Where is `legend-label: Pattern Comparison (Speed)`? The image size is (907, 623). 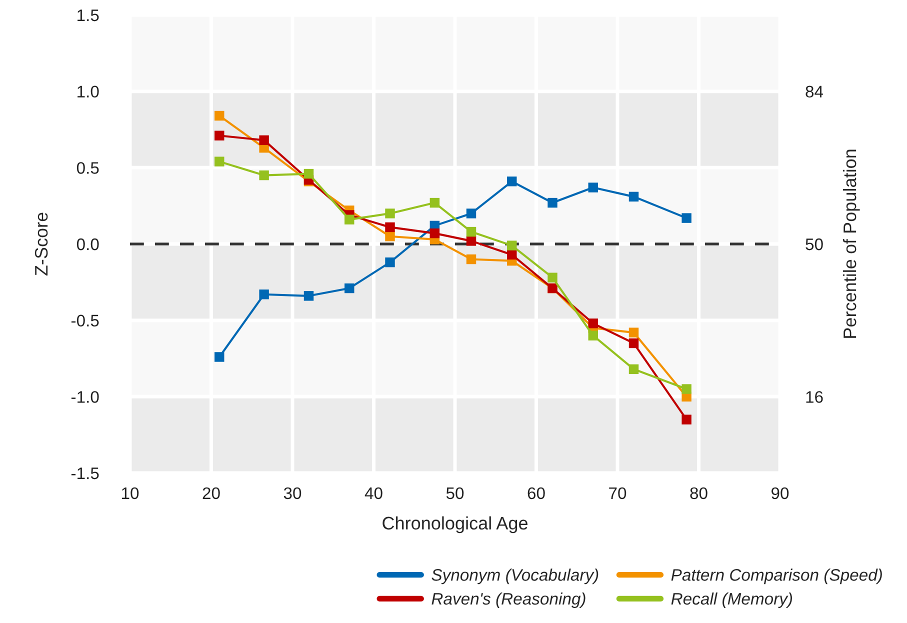 legend-label: Pattern Comparison (Speed) is located at coordinates (776, 576).